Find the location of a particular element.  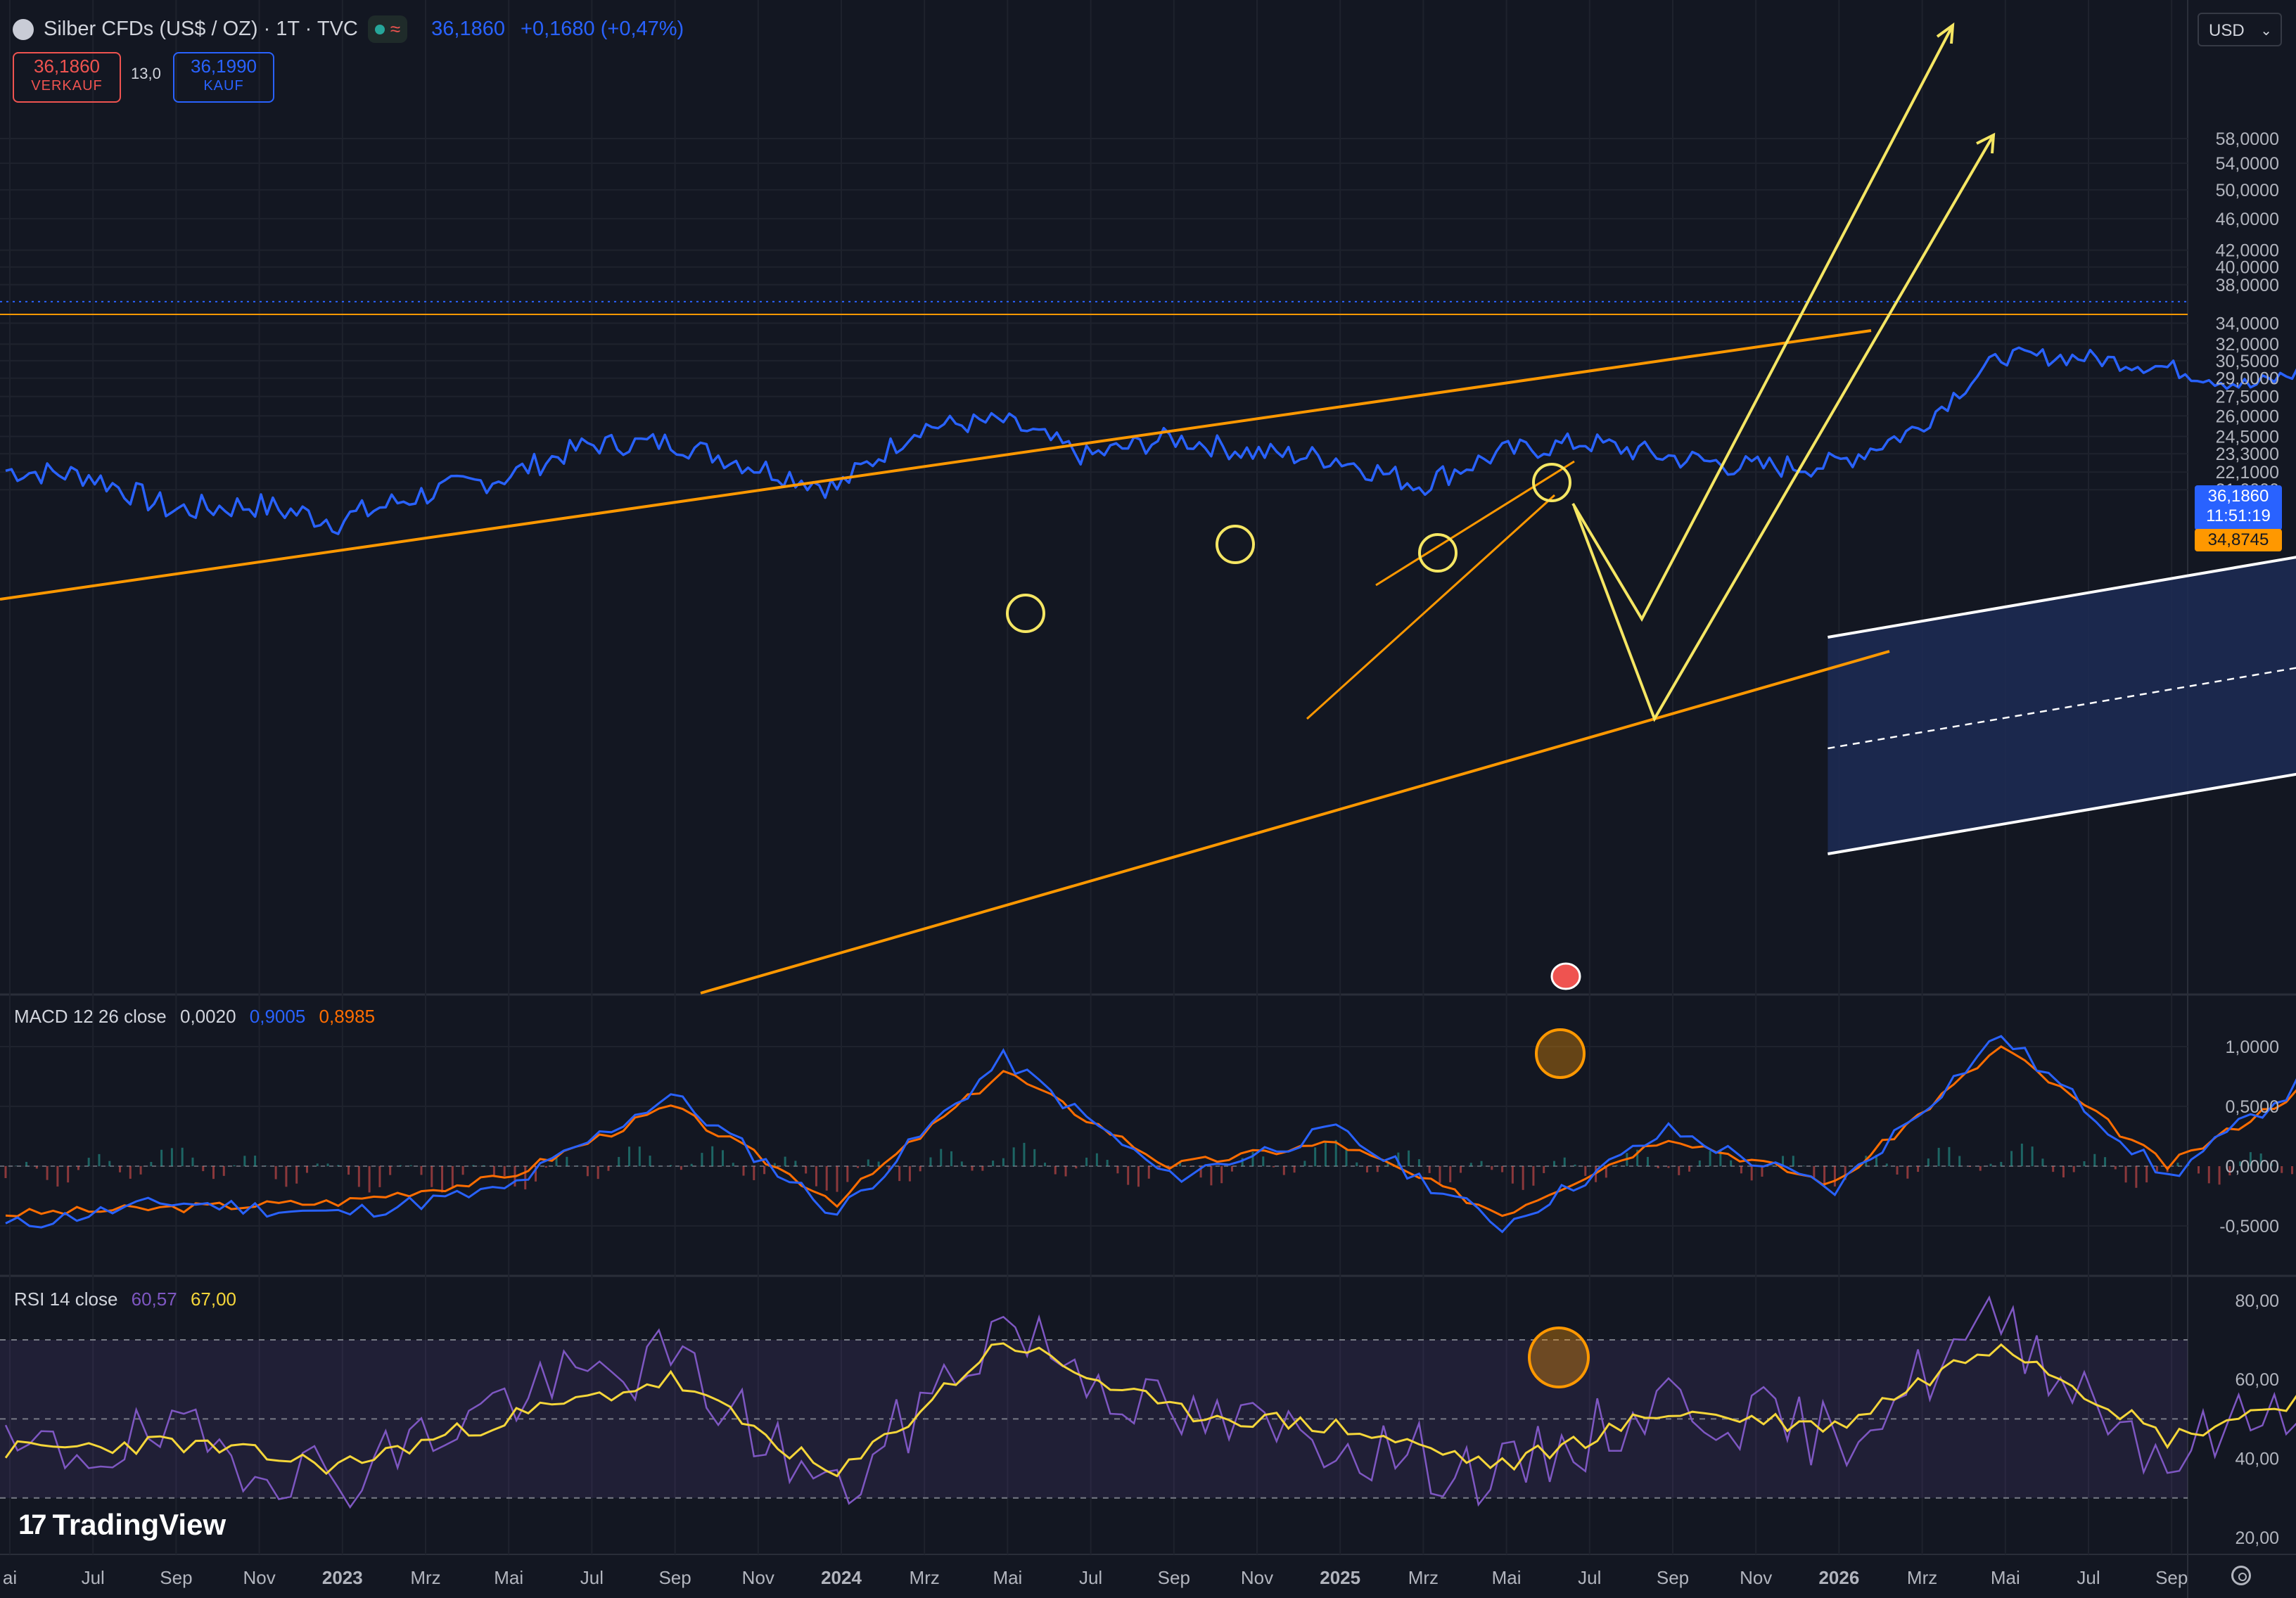

buy-button: 36,1990 KAUF is located at coordinates (224, 77).